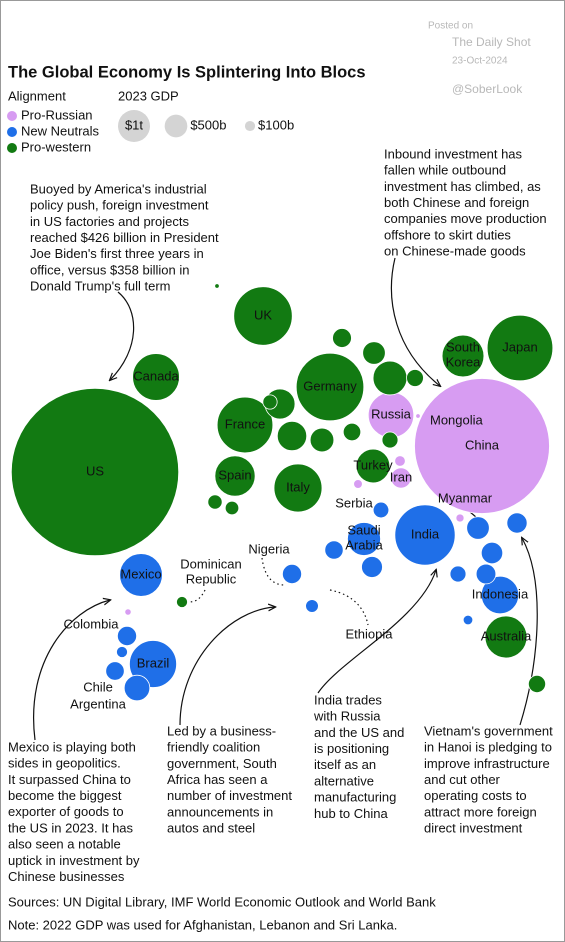 This screenshot has width=565, height=942. What do you see at coordinates (480, 61) in the screenshot?
I see `watermark: 23-Oct-2024` at bounding box center [480, 61].